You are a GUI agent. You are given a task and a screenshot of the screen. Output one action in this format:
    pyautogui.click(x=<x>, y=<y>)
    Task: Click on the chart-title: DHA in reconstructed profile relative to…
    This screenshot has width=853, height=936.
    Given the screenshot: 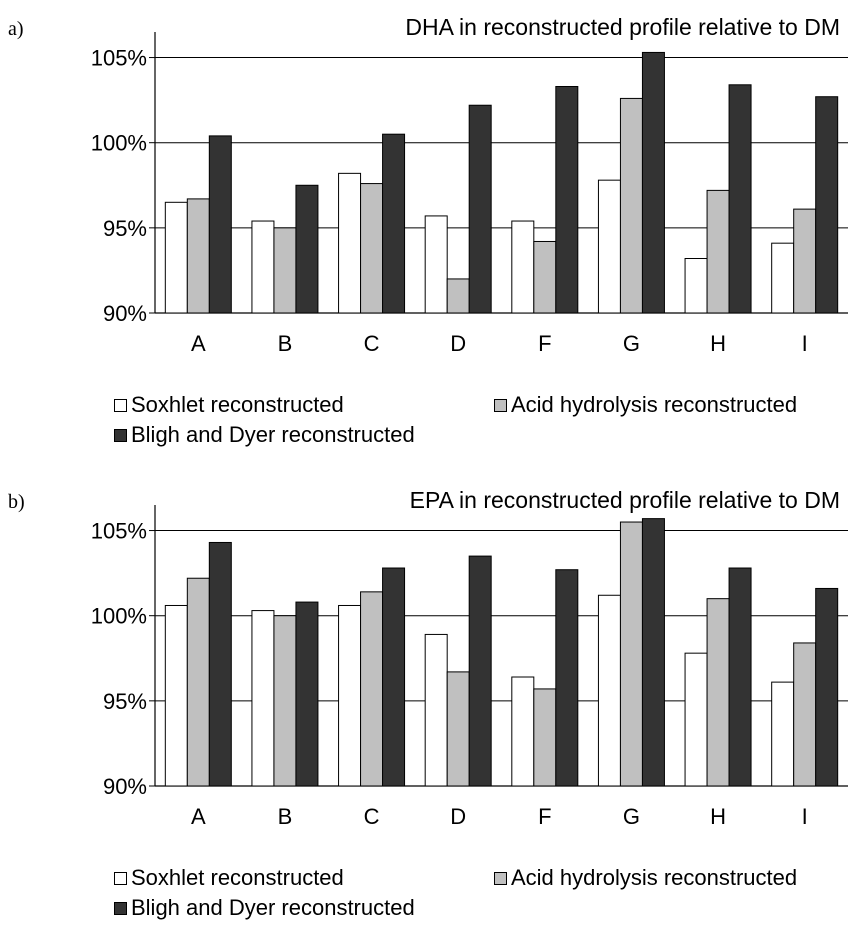 What is the action you would take?
    pyautogui.click(x=622, y=27)
    